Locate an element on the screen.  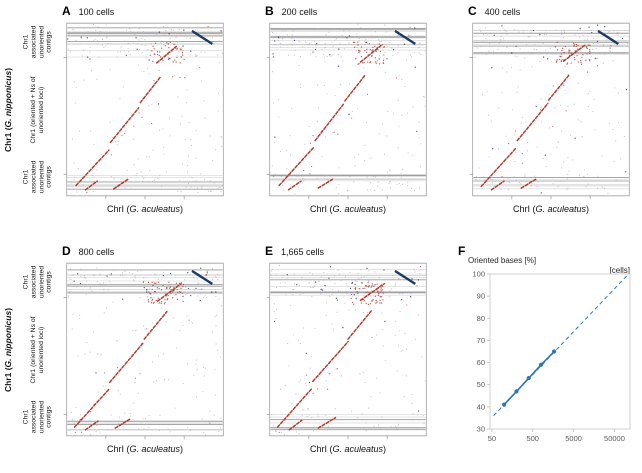
panel-letter: B is located at coordinates (269, 11).